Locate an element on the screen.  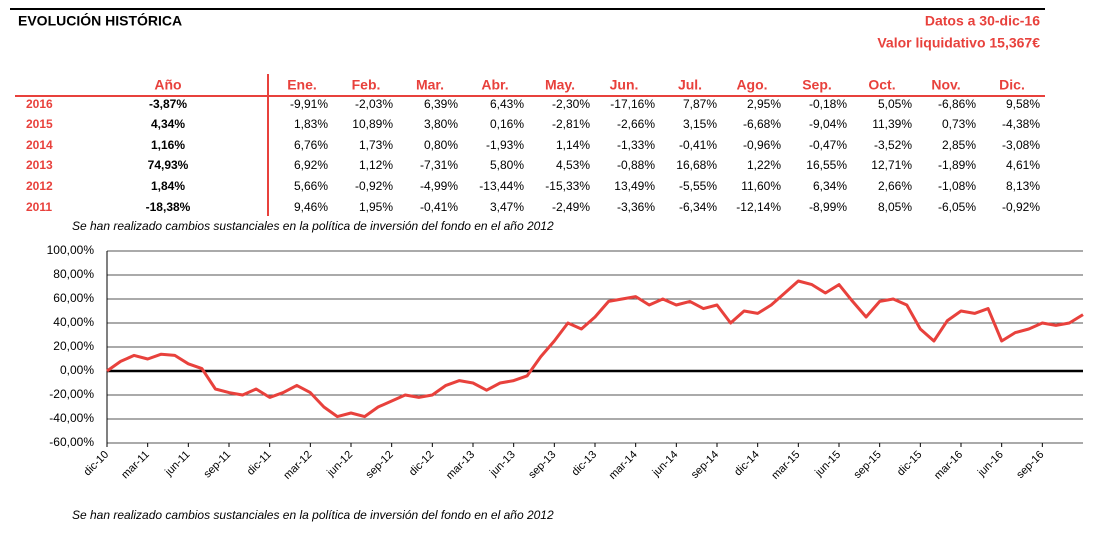
month-cell: 6,92% is located at coordinates (311, 165).